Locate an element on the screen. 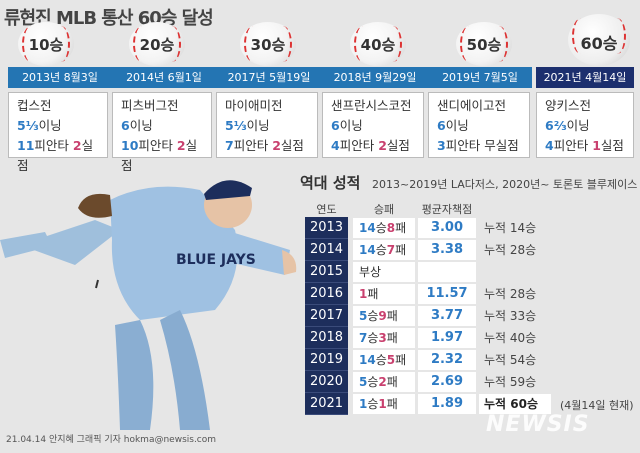 This screenshot has width=640, height=453. cumulative: 누적 60승 is located at coordinates (515, 404).